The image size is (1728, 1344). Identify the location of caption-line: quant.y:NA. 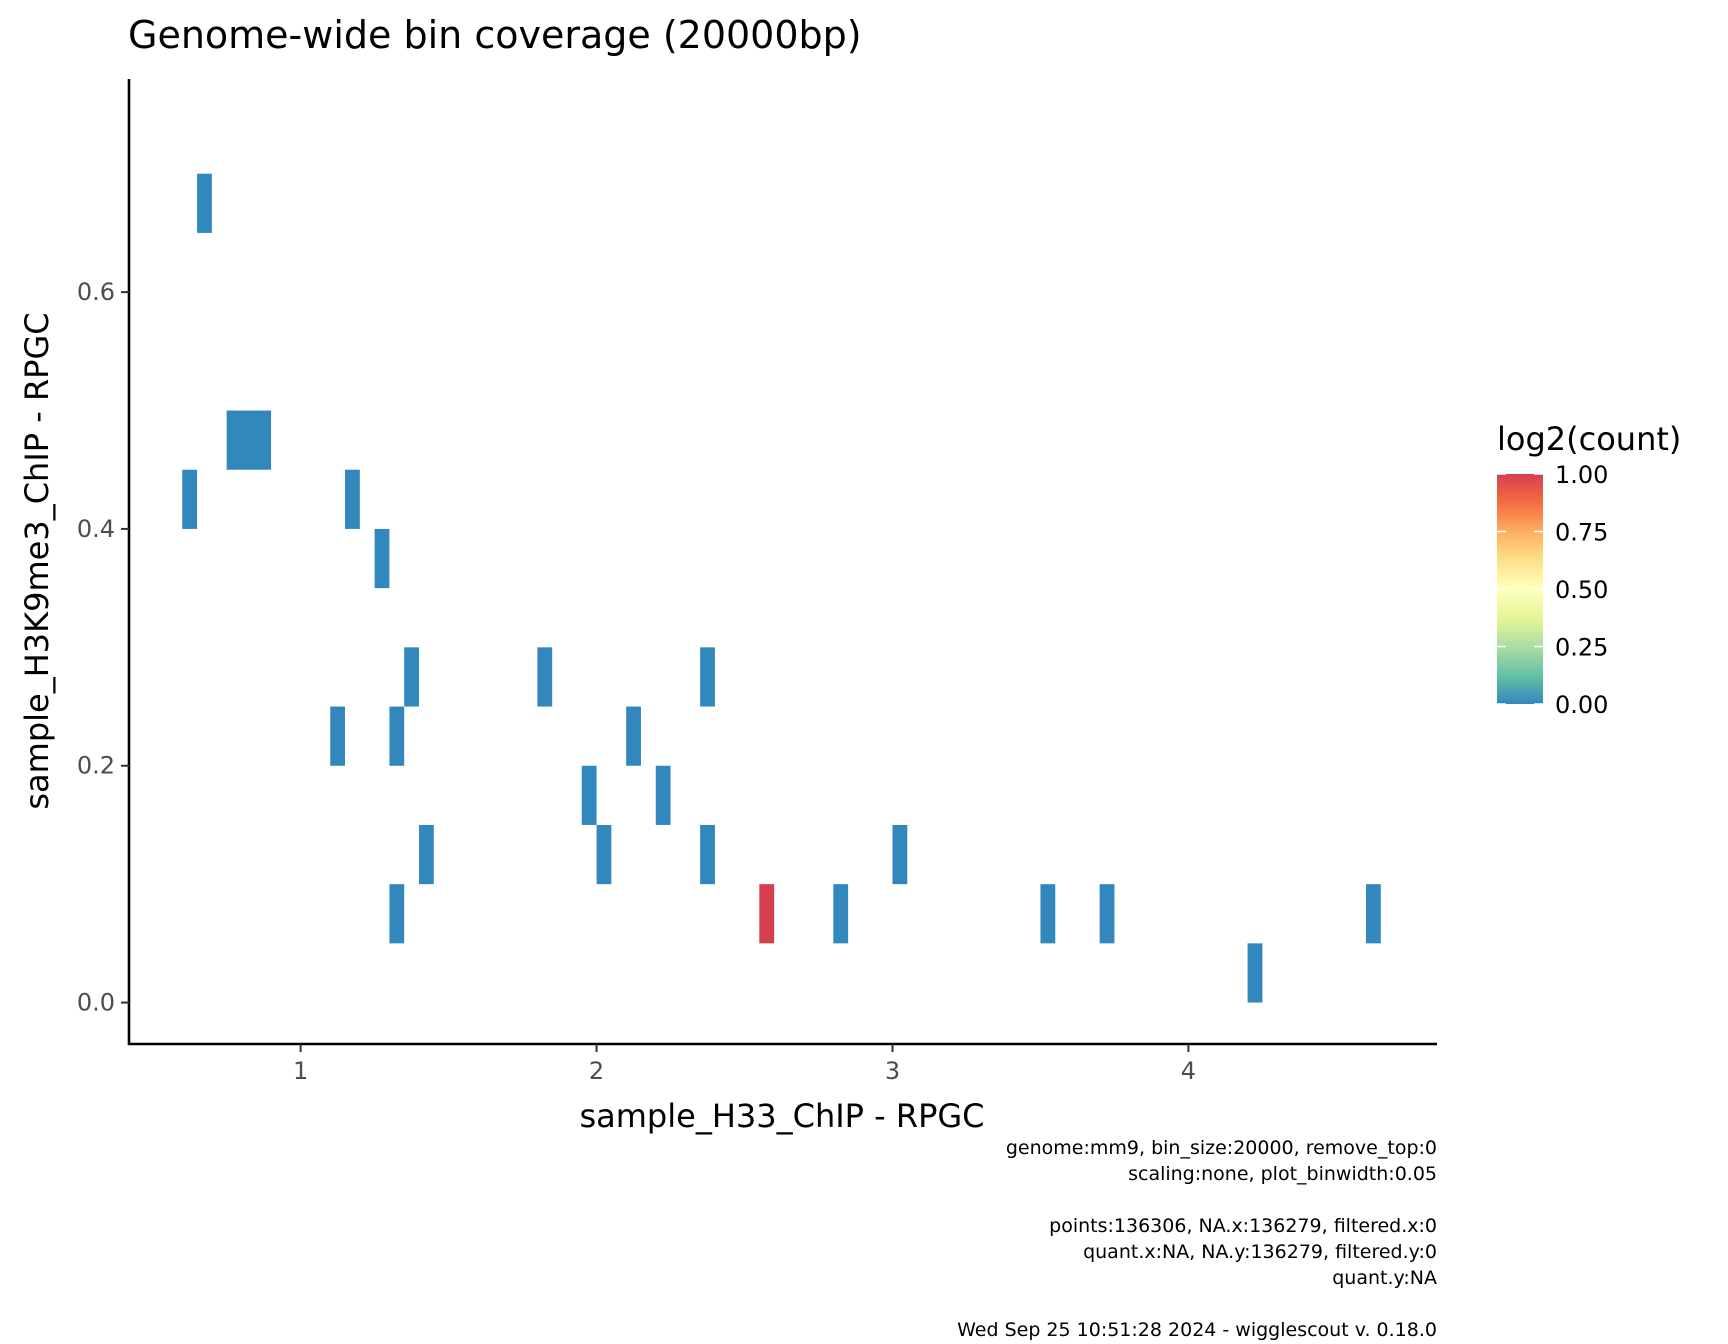
(1384, 1278).